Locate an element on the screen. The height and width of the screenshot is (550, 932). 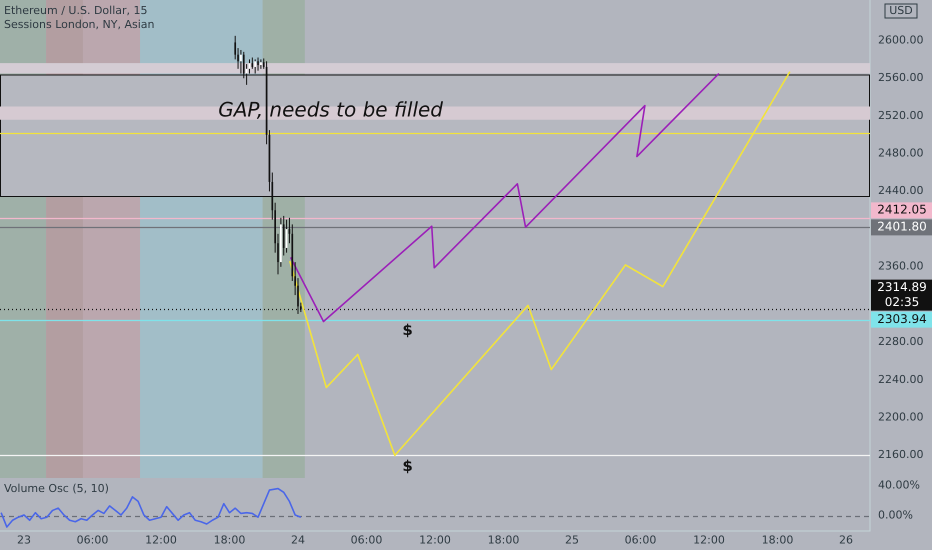
text: Volume Osc (5, 10) is located at coordinates (56, 488).